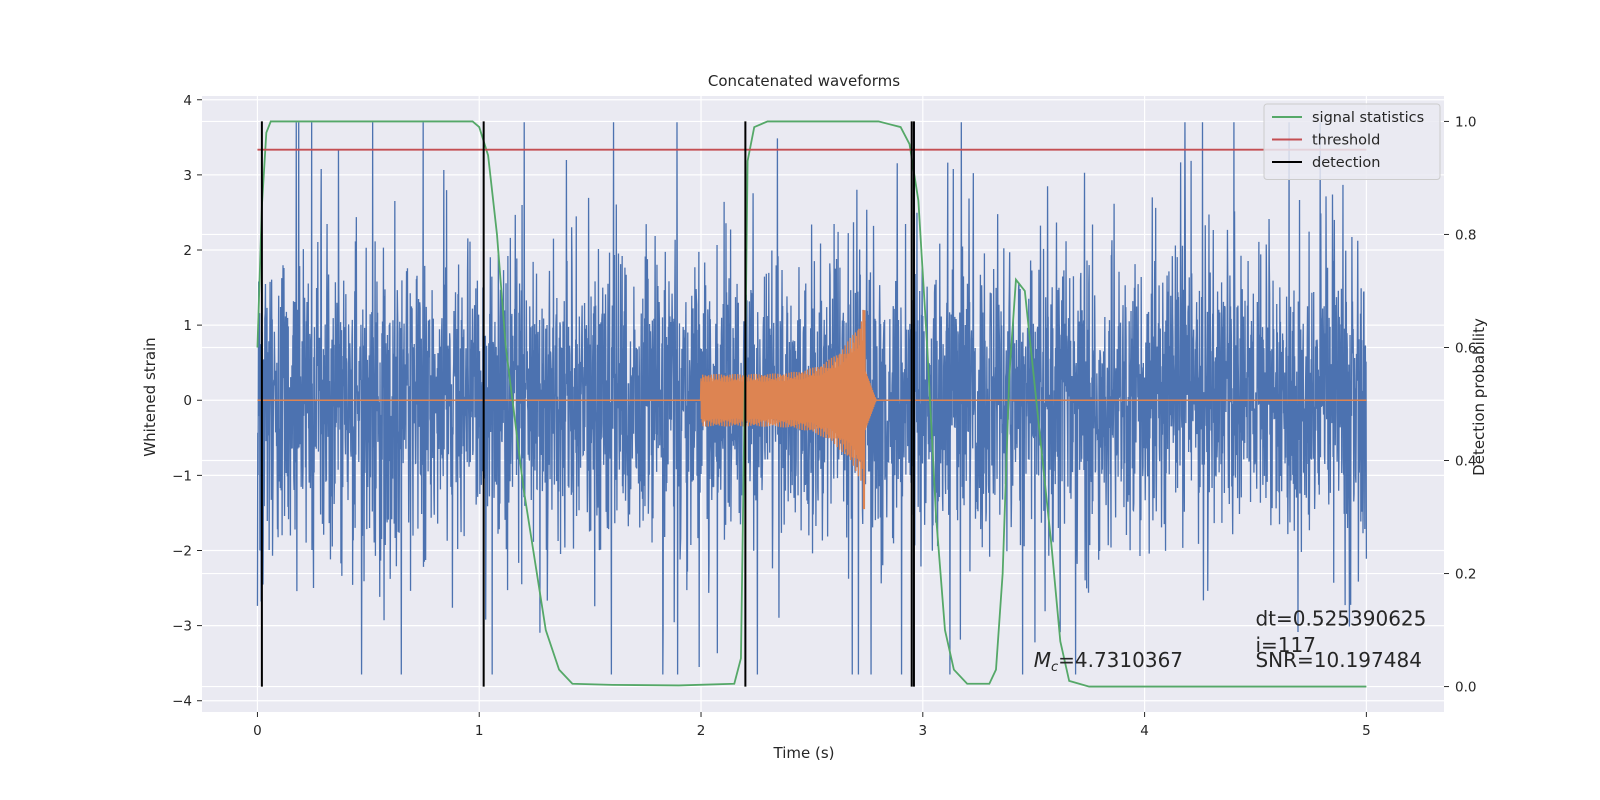  What do you see at coordinates (182, 551) in the screenshot?
I see `y-tick-label: −2` at bounding box center [182, 551].